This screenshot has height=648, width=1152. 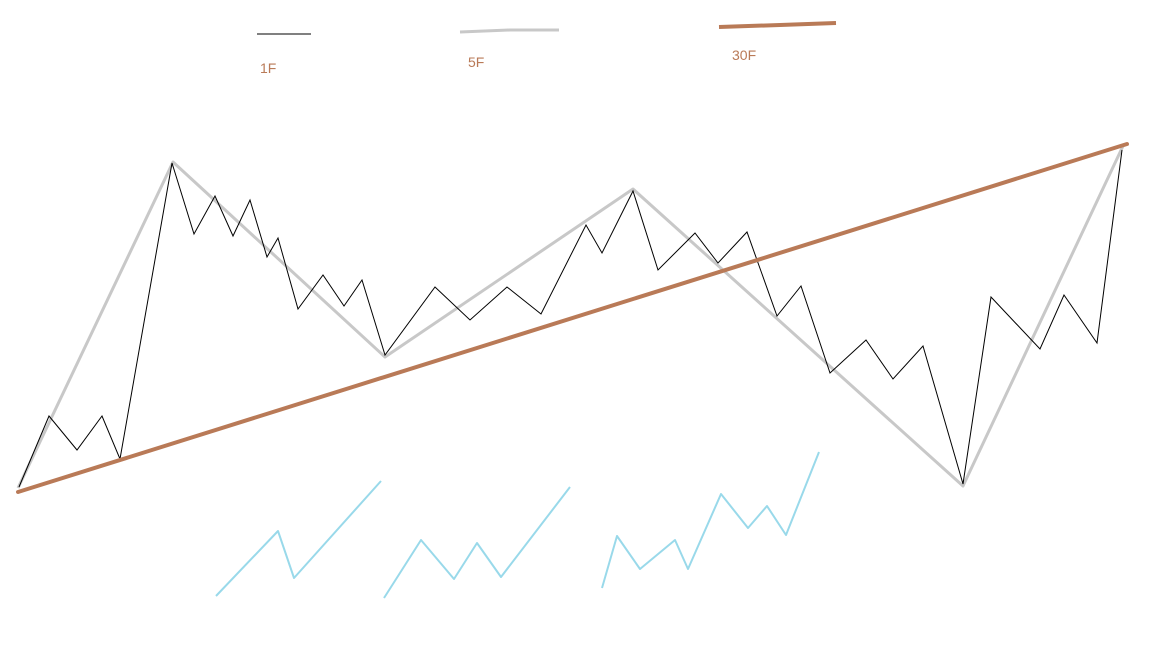 I want to click on legend-label-1f: 1F, so click(x=268, y=68).